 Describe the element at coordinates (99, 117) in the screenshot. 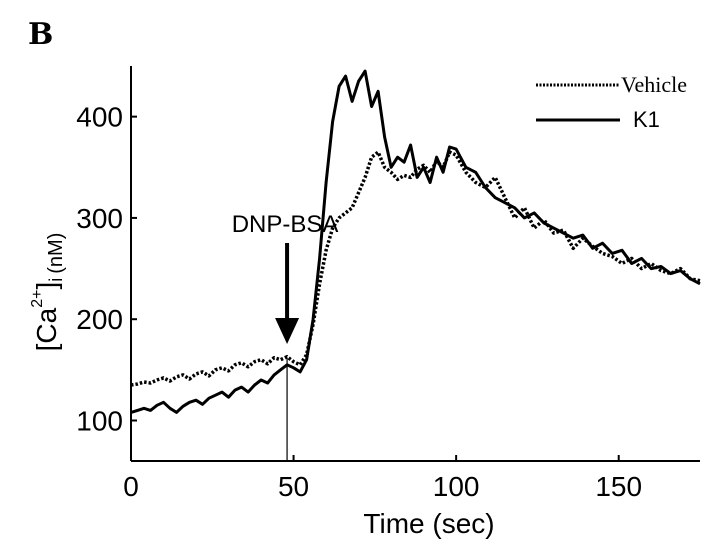

I see `y-tick-label: 400` at that location.